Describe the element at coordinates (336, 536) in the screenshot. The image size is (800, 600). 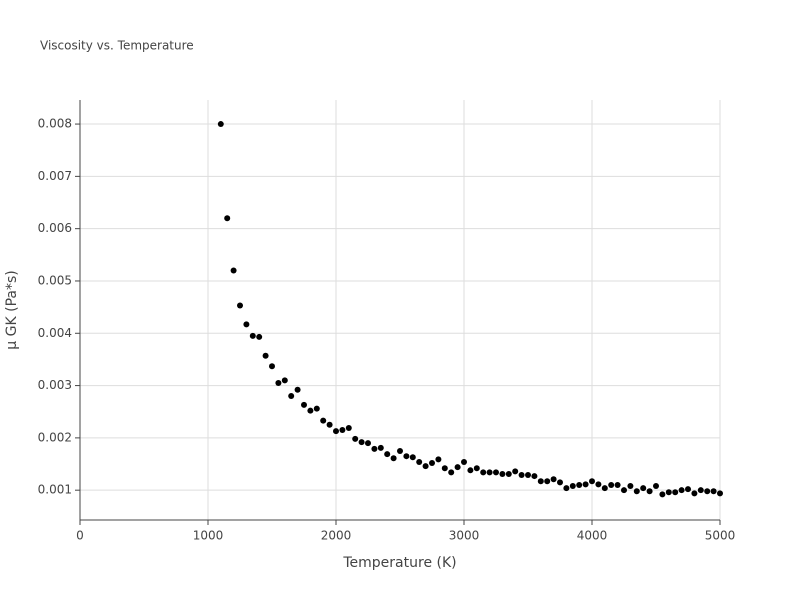
I see `x-tick-label: 2000` at that location.